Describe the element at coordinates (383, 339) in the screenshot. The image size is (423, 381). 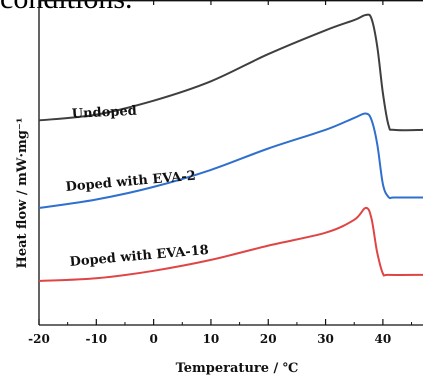
I see `x-tick-label: 40` at that location.